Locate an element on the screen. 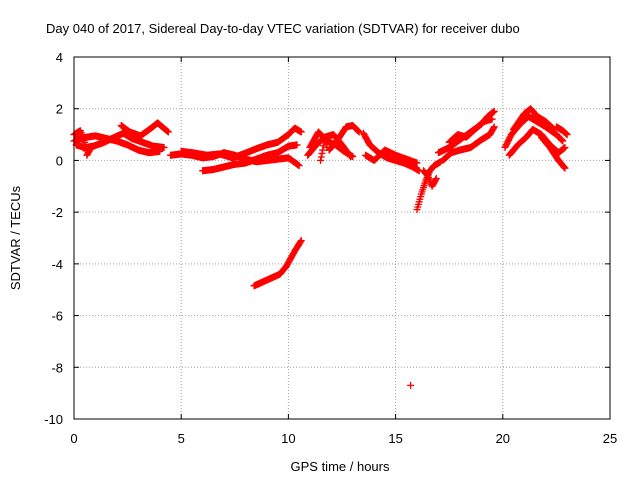 The width and height of the screenshot is (640, 480). y-tick-label: 4 is located at coordinates (59, 57).